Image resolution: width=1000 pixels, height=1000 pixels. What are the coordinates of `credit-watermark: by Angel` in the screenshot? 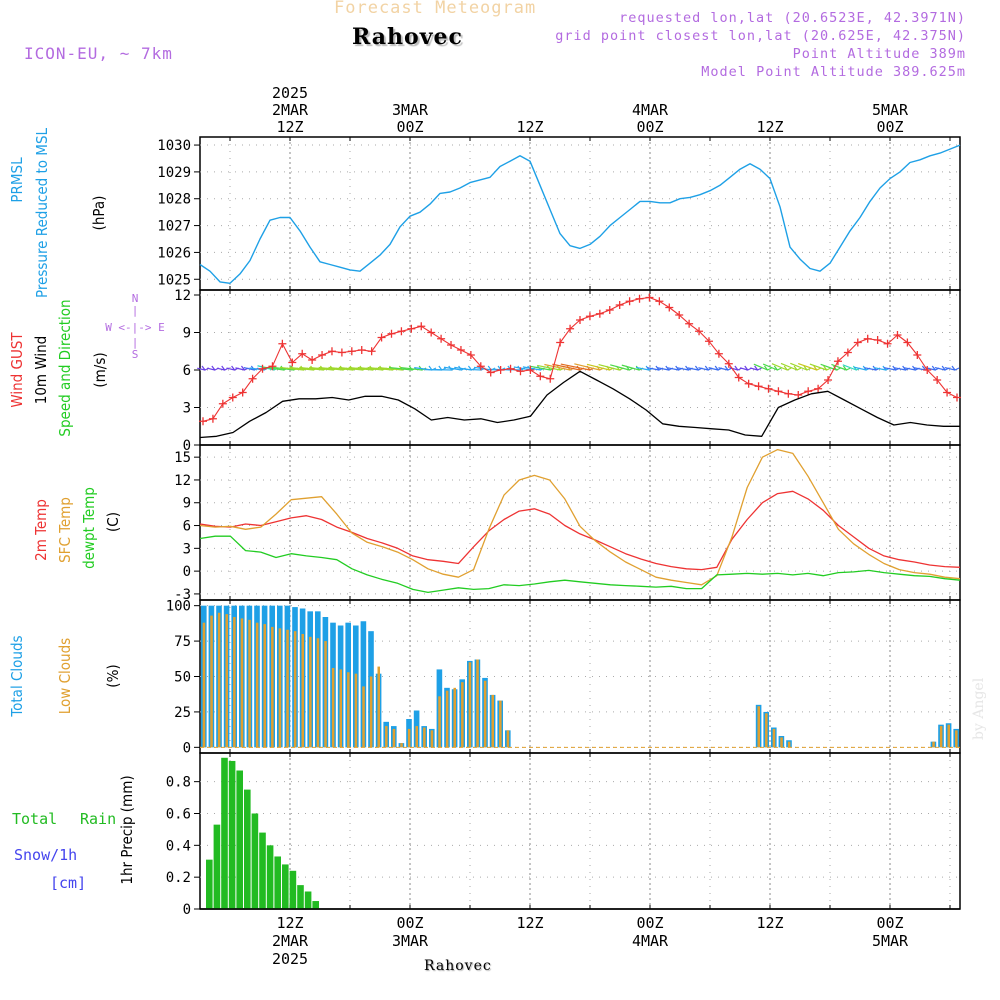 It's located at (979, 708).